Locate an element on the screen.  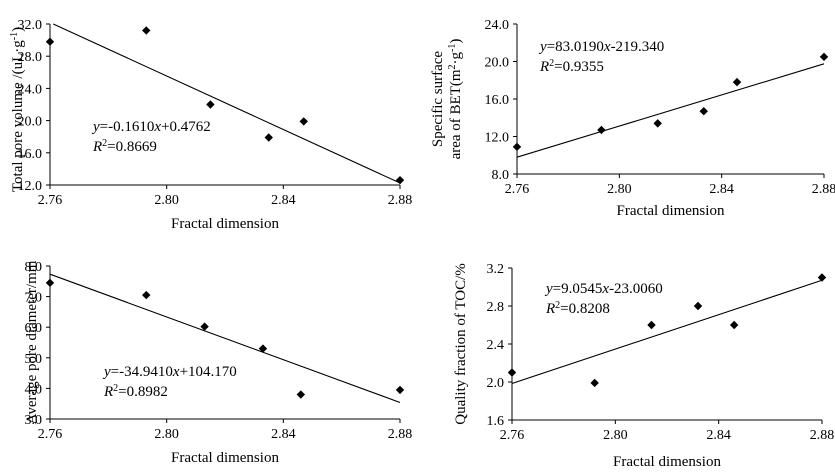
r-squared-value: =0.9355 is located at coordinates (579, 67).